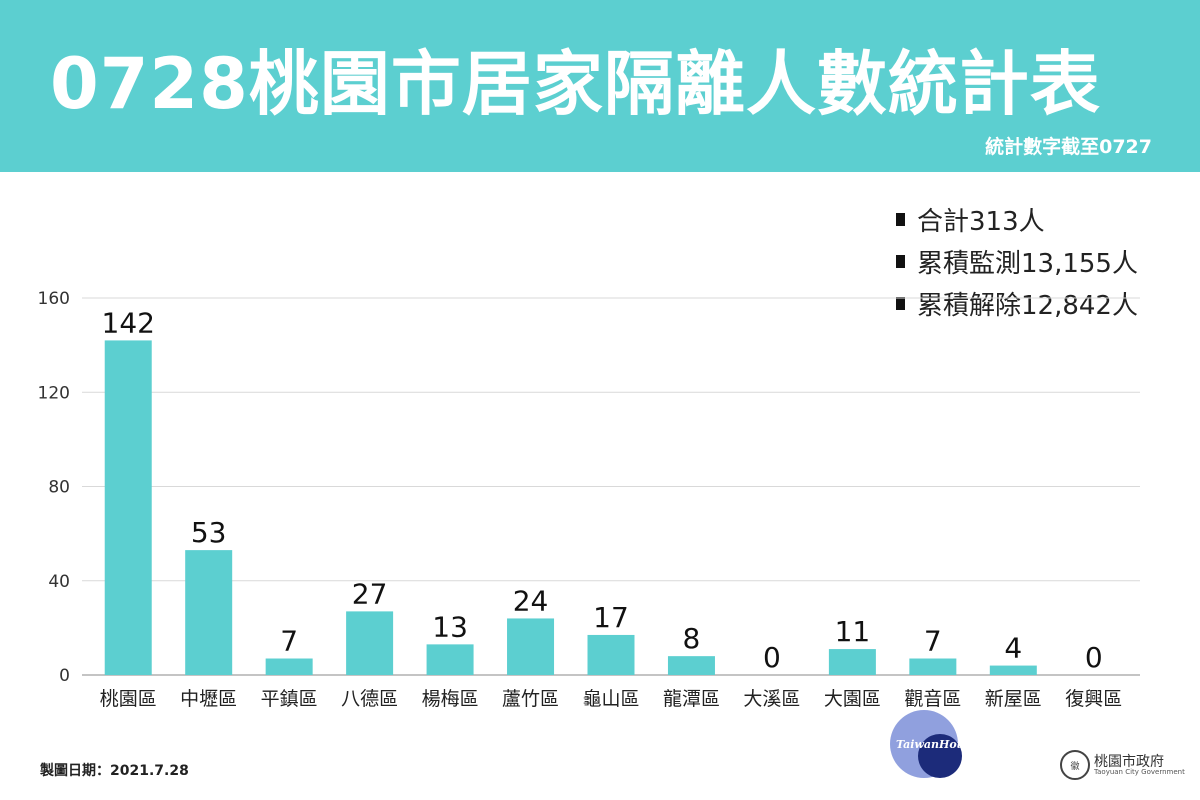  Describe the element at coordinates (1013, 648) in the screenshot. I see `data-label: 4` at that location.